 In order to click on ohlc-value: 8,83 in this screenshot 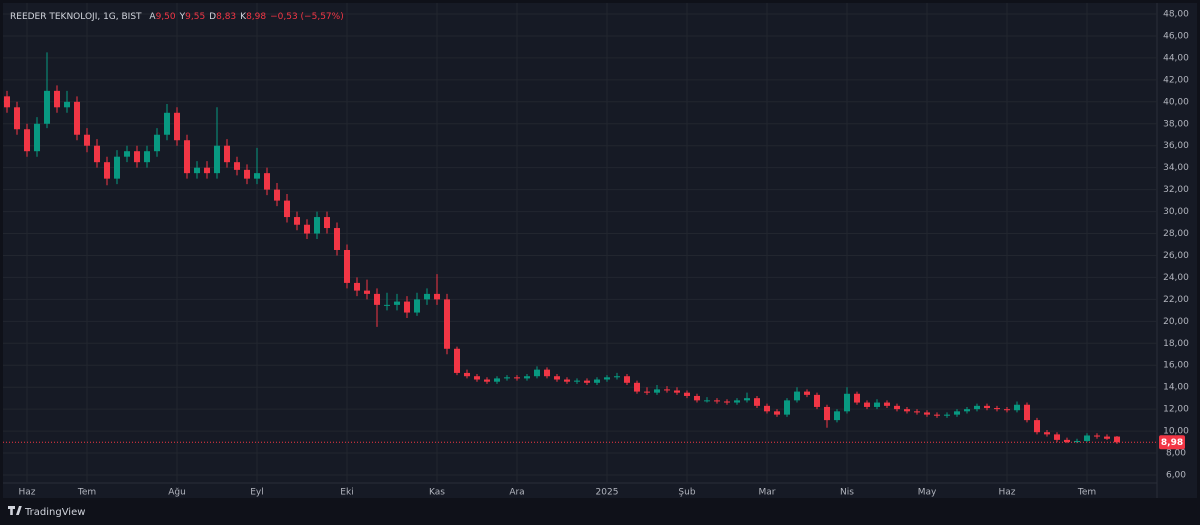, I will do `click(226, 17)`.